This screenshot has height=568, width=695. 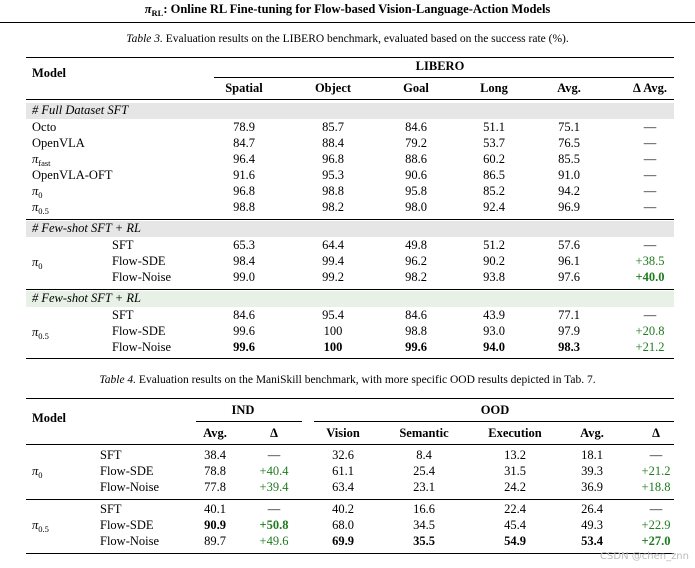 What do you see at coordinates (343, 455) in the screenshot?
I see `table-cell: 32.6` at bounding box center [343, 455].